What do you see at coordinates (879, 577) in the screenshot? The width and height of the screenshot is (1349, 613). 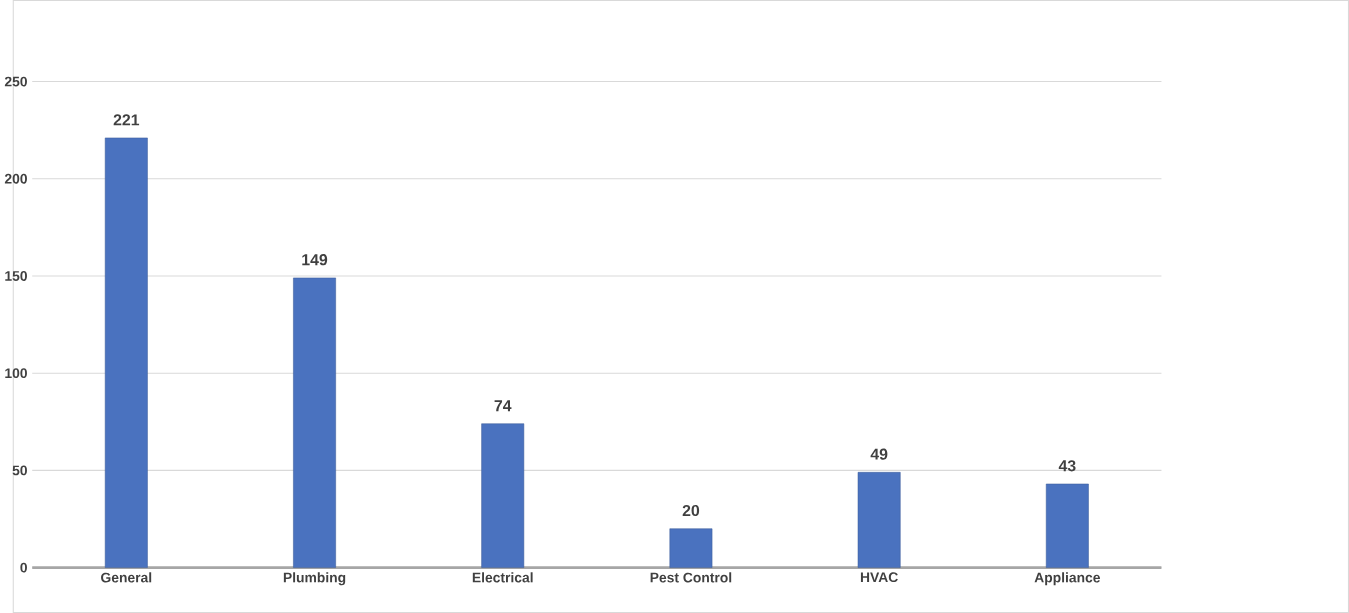 I see `x-tick-label: HVAC` at bounding box center [879, 577].